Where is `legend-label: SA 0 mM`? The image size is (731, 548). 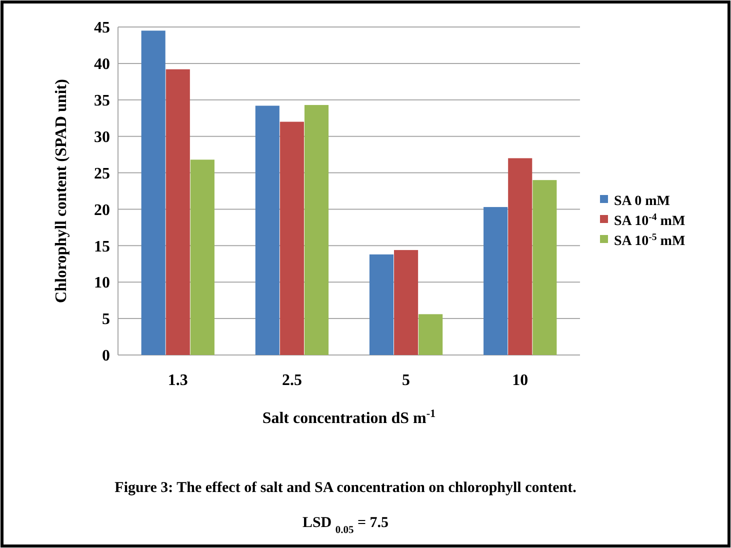
legend-label: SA 0 mM is located at coordinates (642, 201).